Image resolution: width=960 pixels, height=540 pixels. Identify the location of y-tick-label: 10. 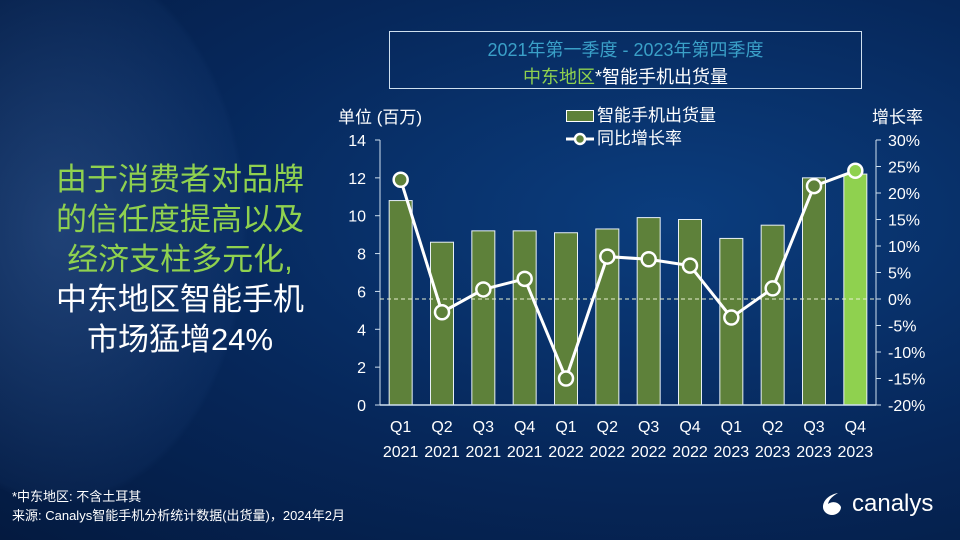
(357, 217).